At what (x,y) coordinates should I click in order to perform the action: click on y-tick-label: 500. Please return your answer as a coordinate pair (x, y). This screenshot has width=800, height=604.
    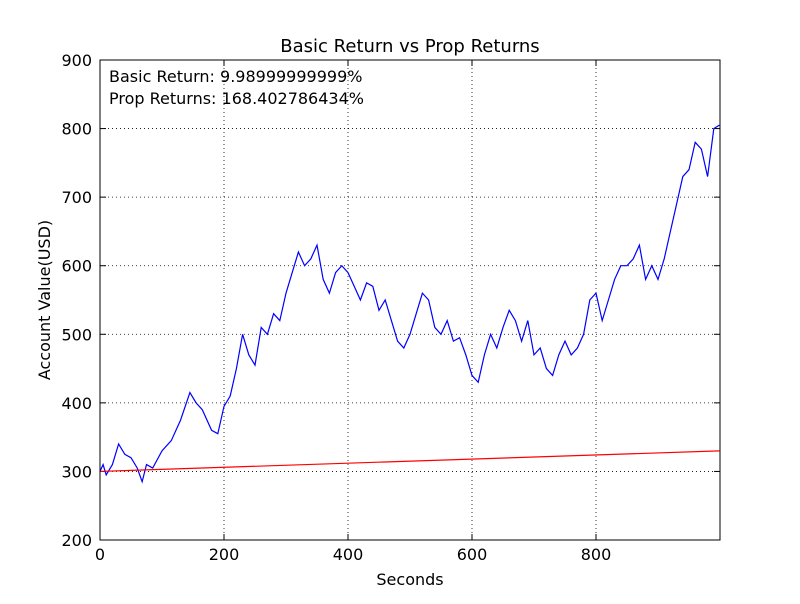
    Looking at the image, I should click on (76, 334).